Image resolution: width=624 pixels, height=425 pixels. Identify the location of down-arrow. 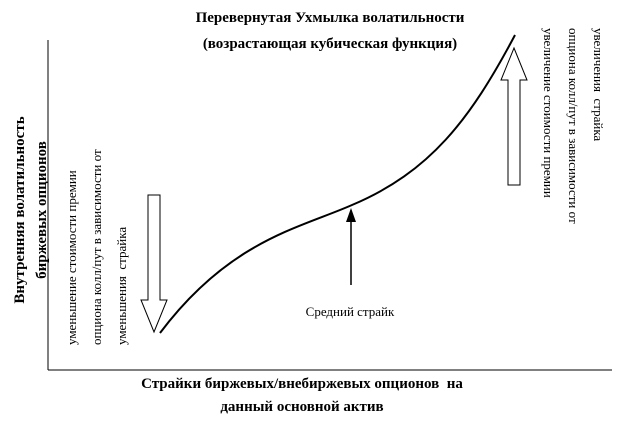
(154, 264).